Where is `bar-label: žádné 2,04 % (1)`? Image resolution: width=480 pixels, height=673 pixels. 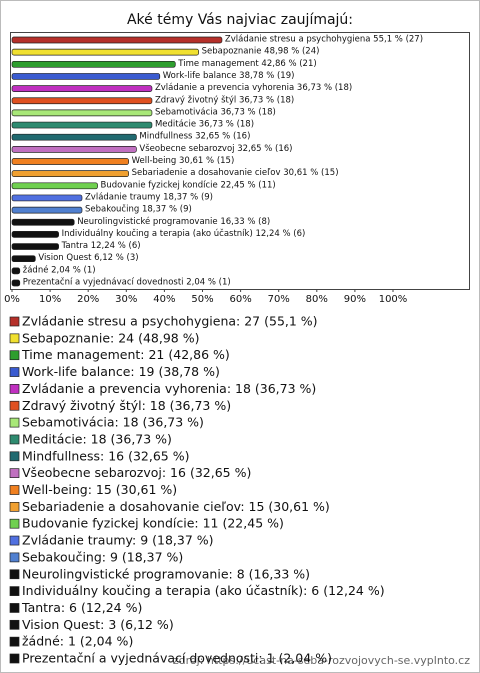
bar-label: žádné 2,04 % (1) is located at coordinates (59, 269).